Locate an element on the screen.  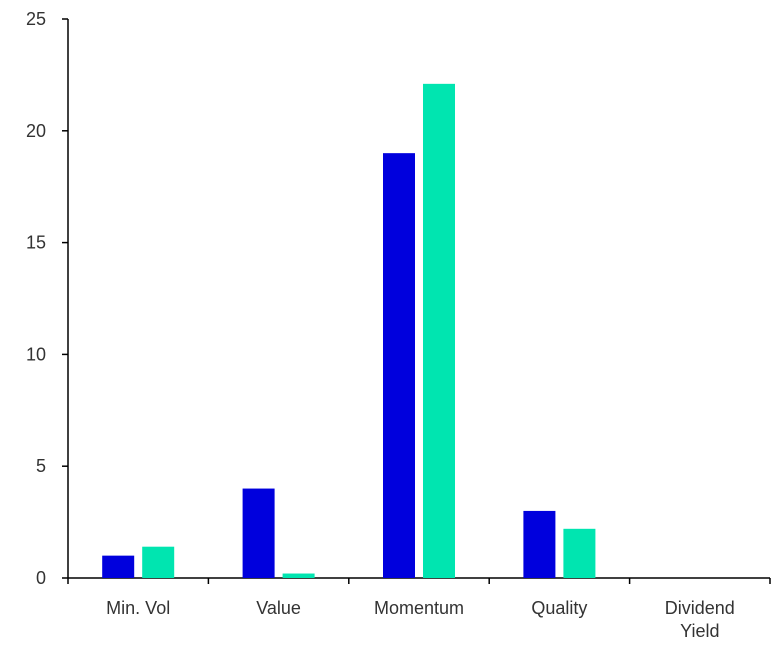
y-axis: 0 5 10 15 20 25 is located at coordinates (47, 298).